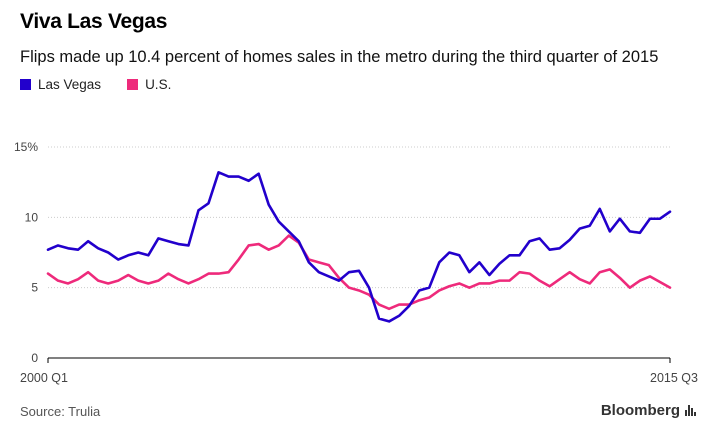 The width and height of the screenshot is (720, 441). What do you see at coordinates (674, 378) in the screenshot?
I see `x-tick-label-end: 2015 Q3` at bounding box center [674, 378].